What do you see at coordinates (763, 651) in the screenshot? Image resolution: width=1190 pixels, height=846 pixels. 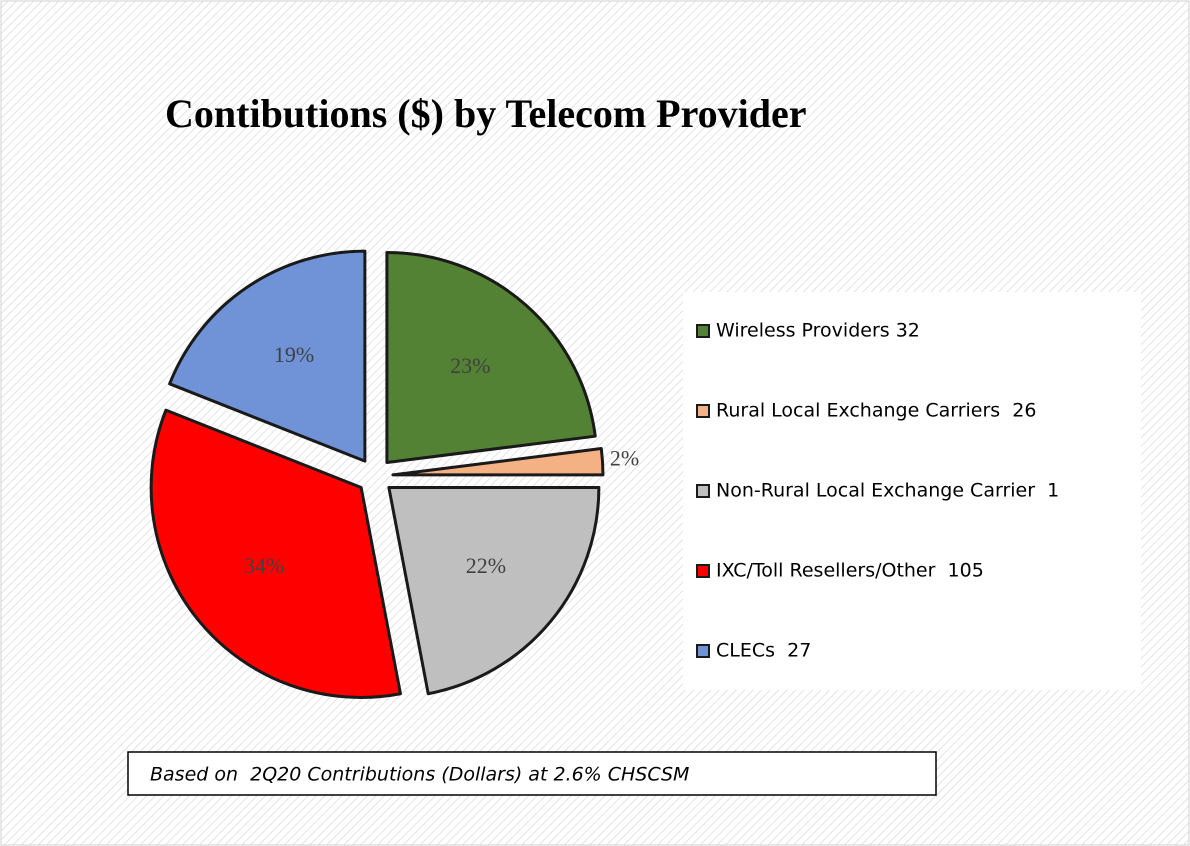 I see `legend-label: CLECs 27` at bounding box center [763, 651].